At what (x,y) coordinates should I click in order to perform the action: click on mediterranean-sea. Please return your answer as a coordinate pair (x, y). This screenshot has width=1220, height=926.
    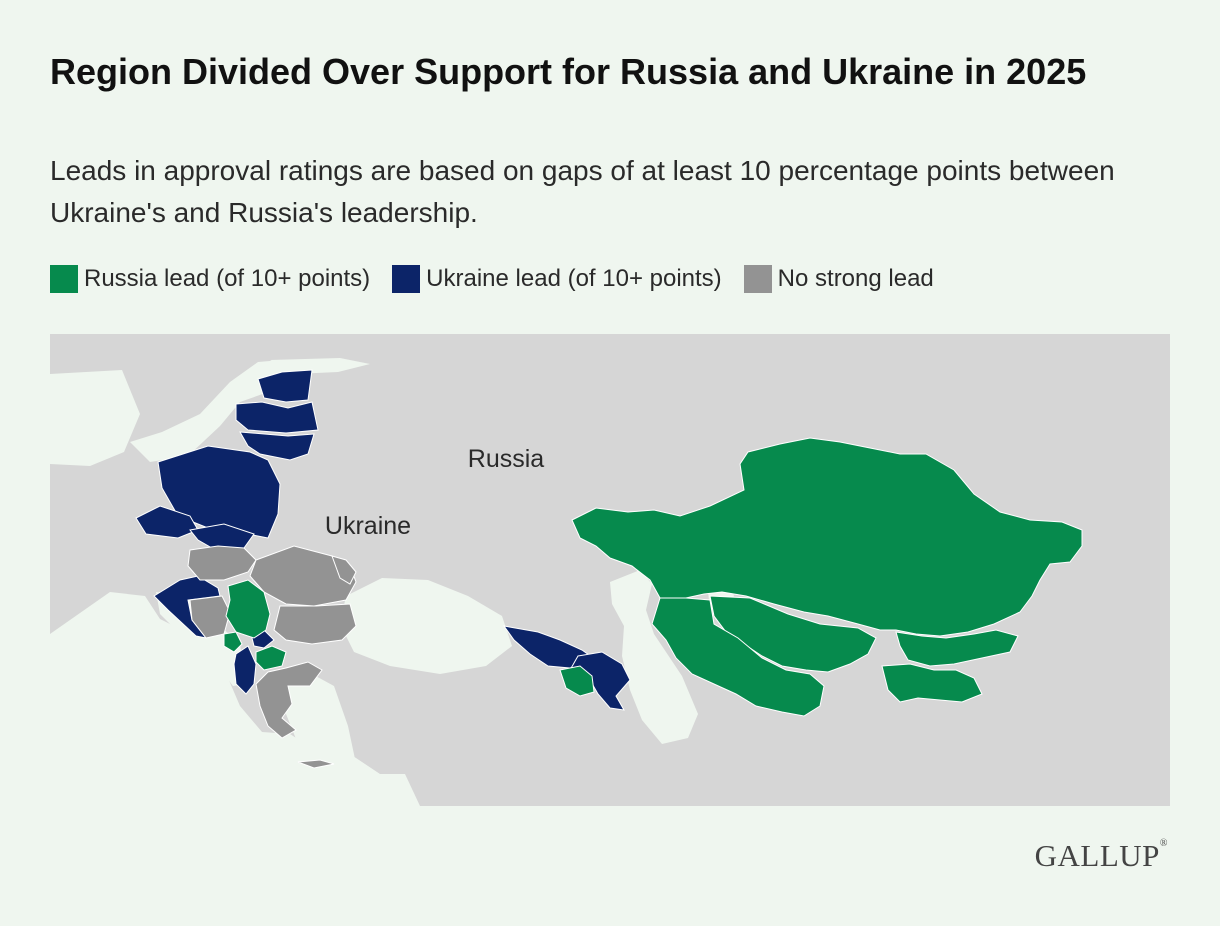
    Looking at the image, I should click on (235, 699).